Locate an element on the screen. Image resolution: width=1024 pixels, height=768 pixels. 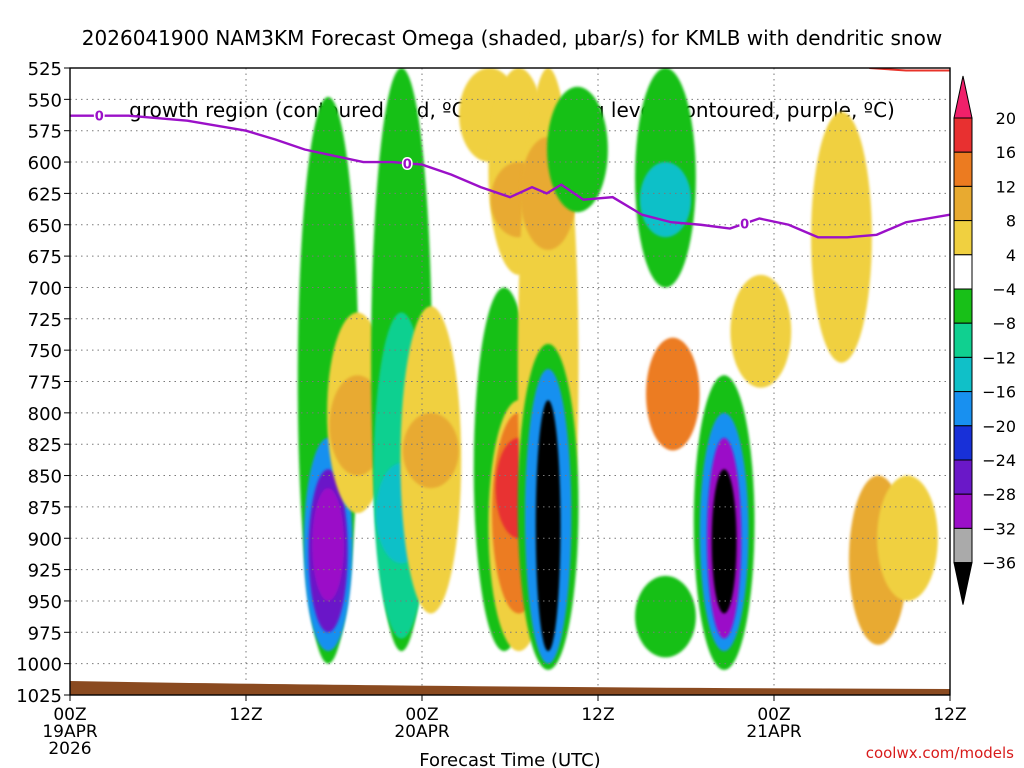
y-tick-label-12: 825 is located at coordinates (45, 445).